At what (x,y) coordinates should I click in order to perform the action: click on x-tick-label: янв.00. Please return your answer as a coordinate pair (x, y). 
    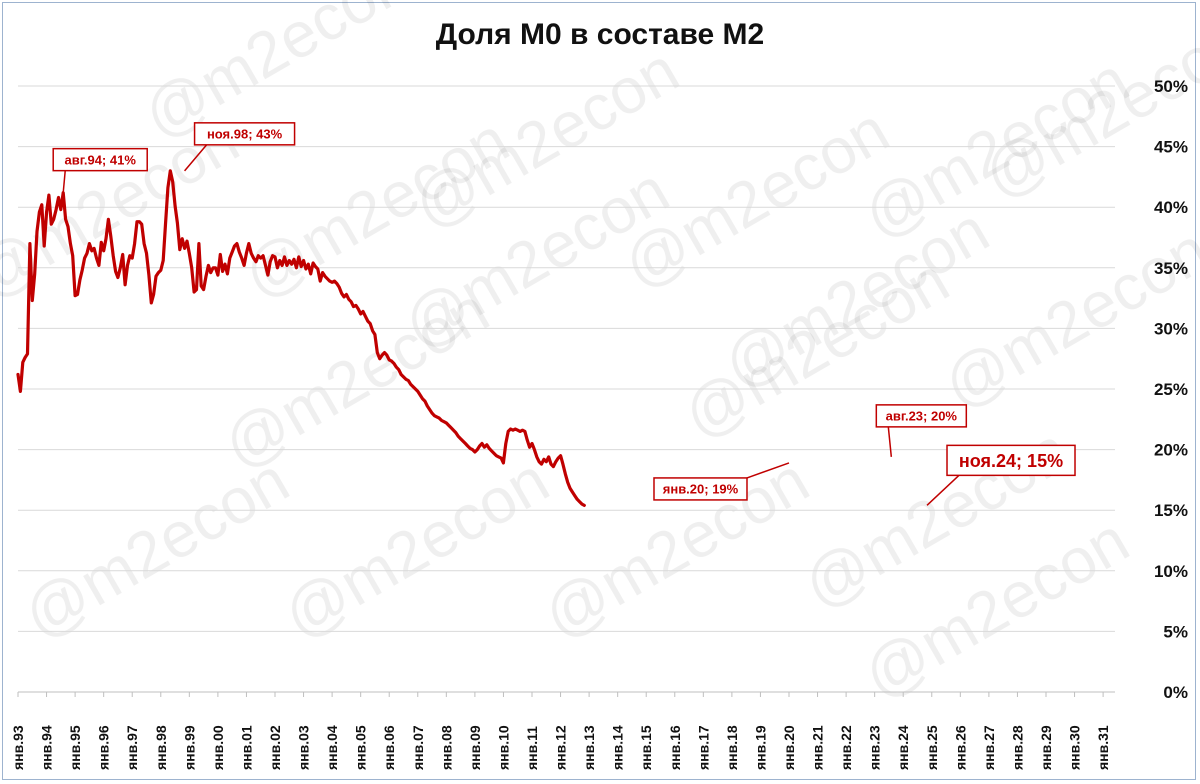
    Looking at the image, I should click on (218, 747).